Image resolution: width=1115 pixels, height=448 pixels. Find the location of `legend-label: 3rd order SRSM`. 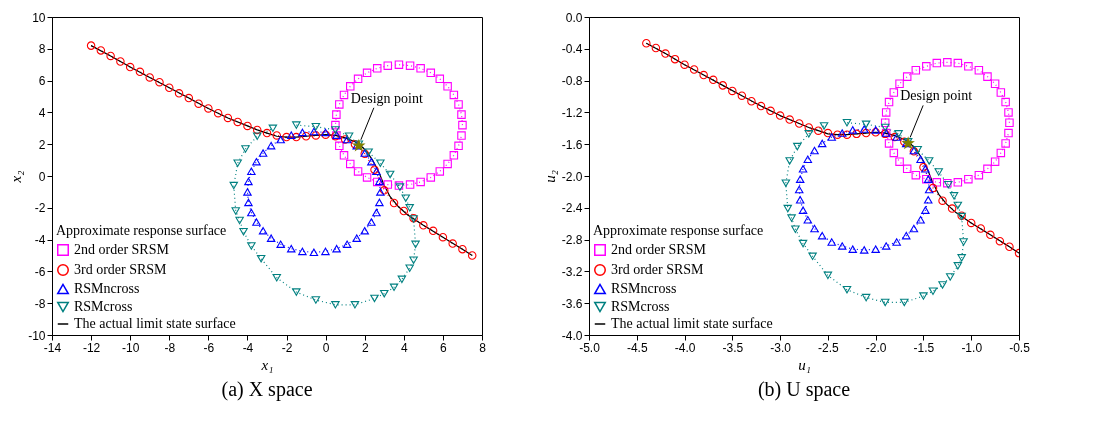

legend-label: 3rd order SRSM is located at coordinates (658, 269).